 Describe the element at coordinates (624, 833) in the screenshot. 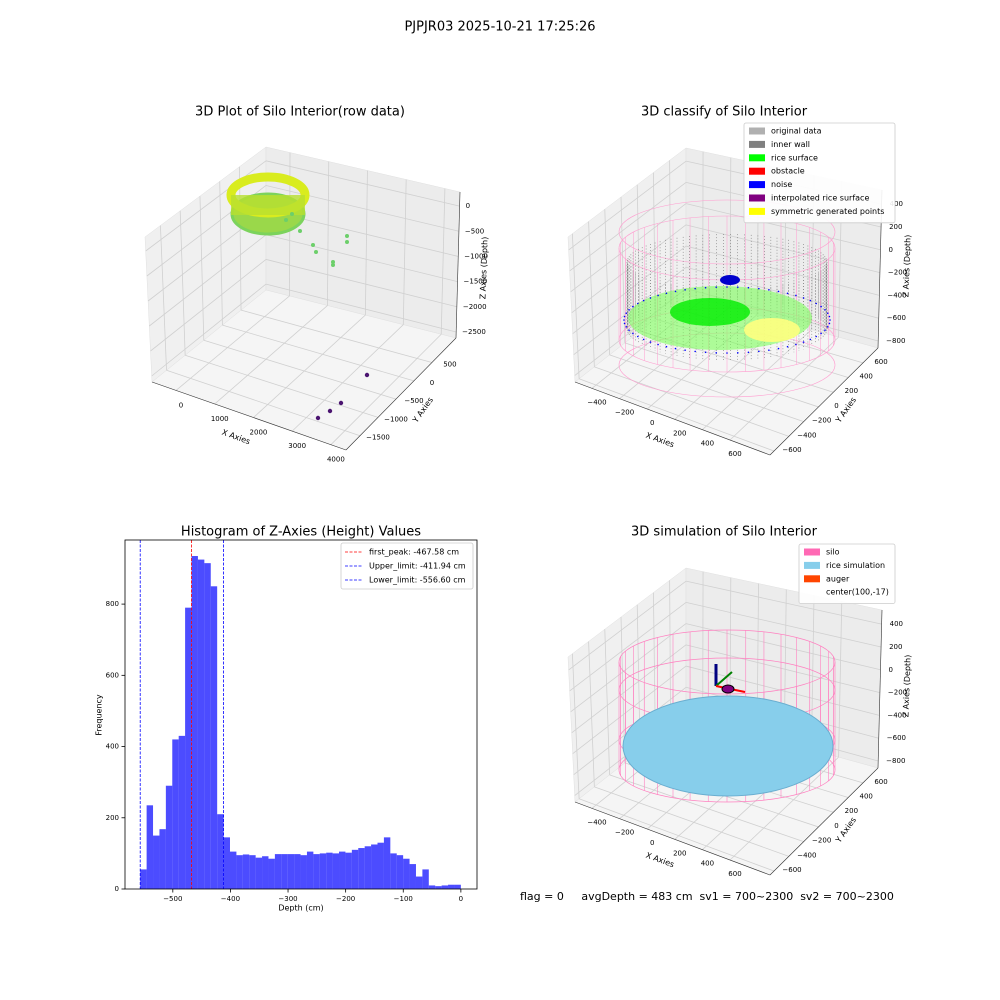

I see `x-tick-label: −200` at that location.